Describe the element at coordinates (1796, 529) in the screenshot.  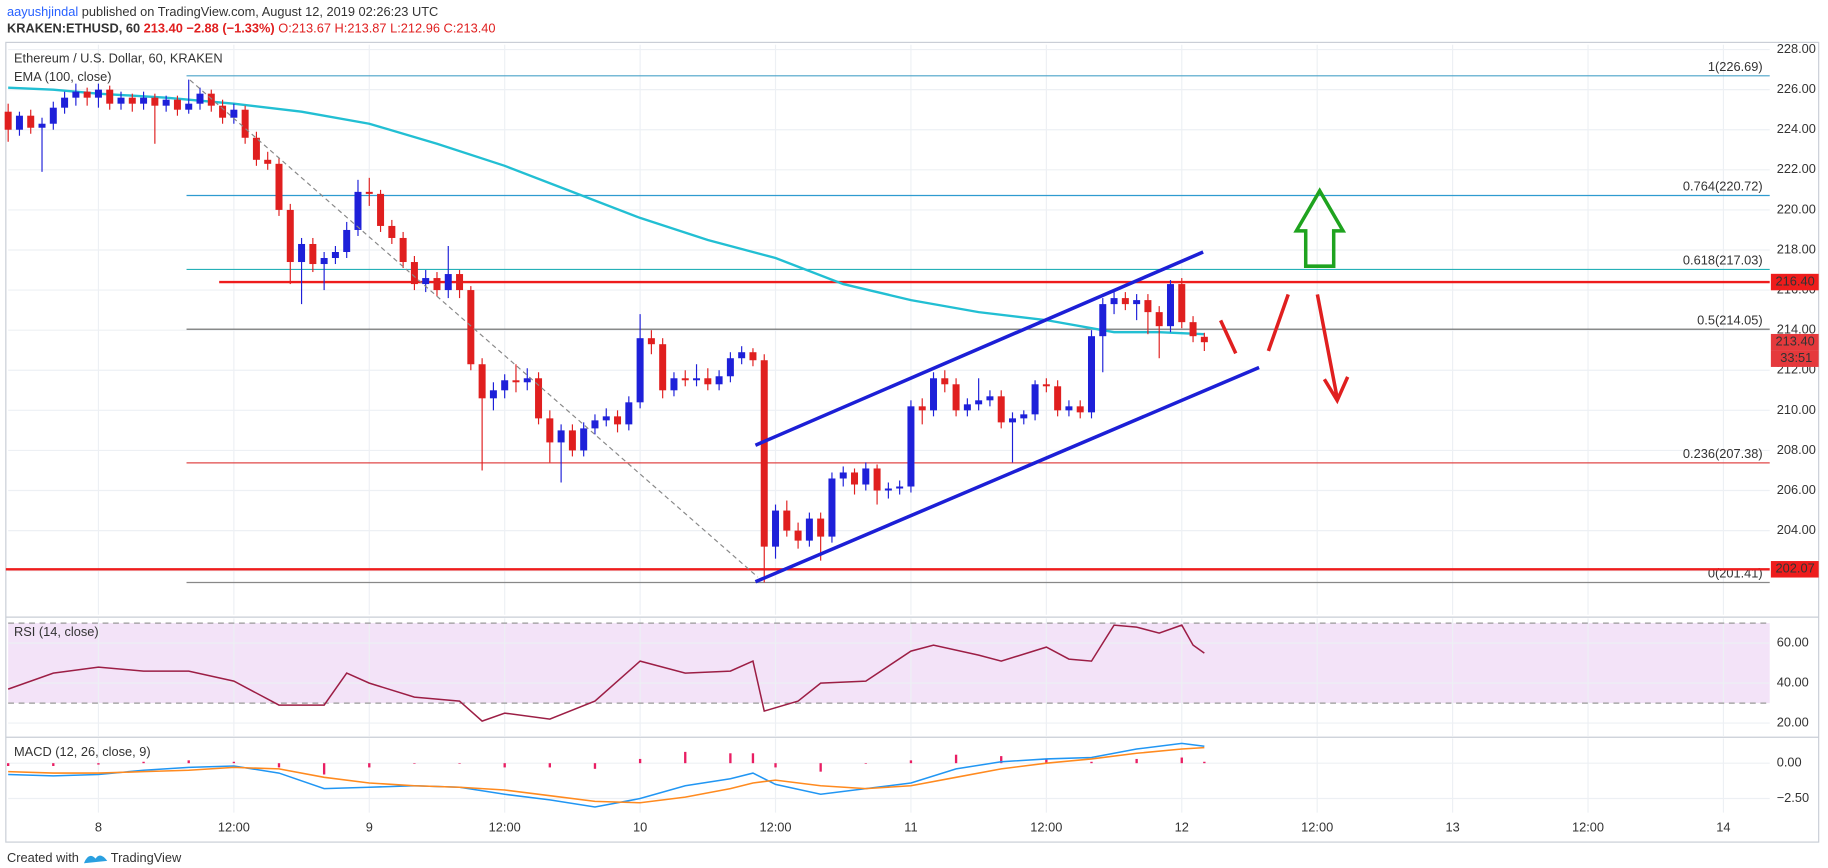
I see `y-tick-label: 204.00` at that location.